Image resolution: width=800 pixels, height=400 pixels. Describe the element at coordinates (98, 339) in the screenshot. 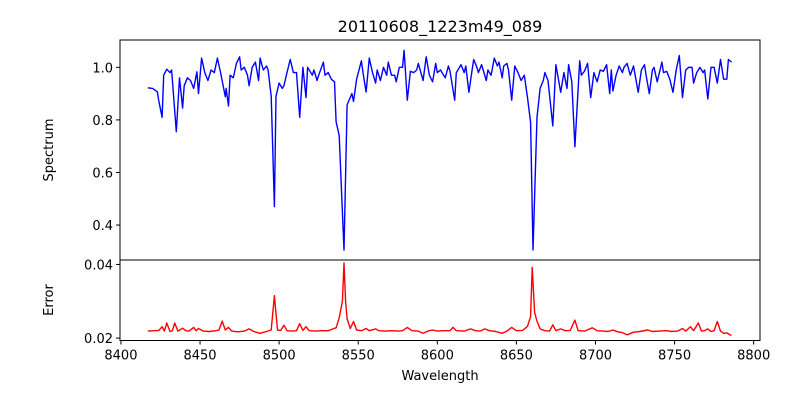

I see `y-tick-label: 0.02` at that location.